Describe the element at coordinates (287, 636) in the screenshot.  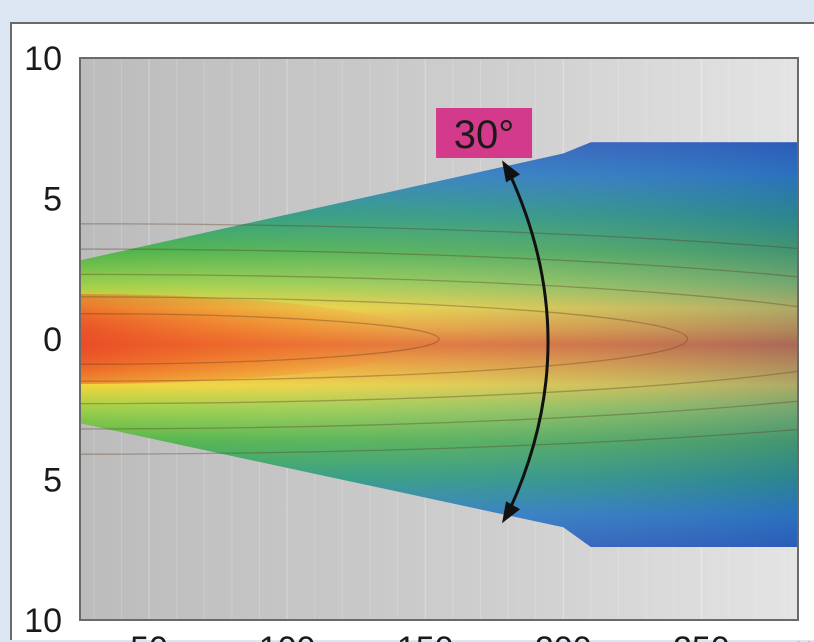
I see `x-tick-label: 100` at that location.